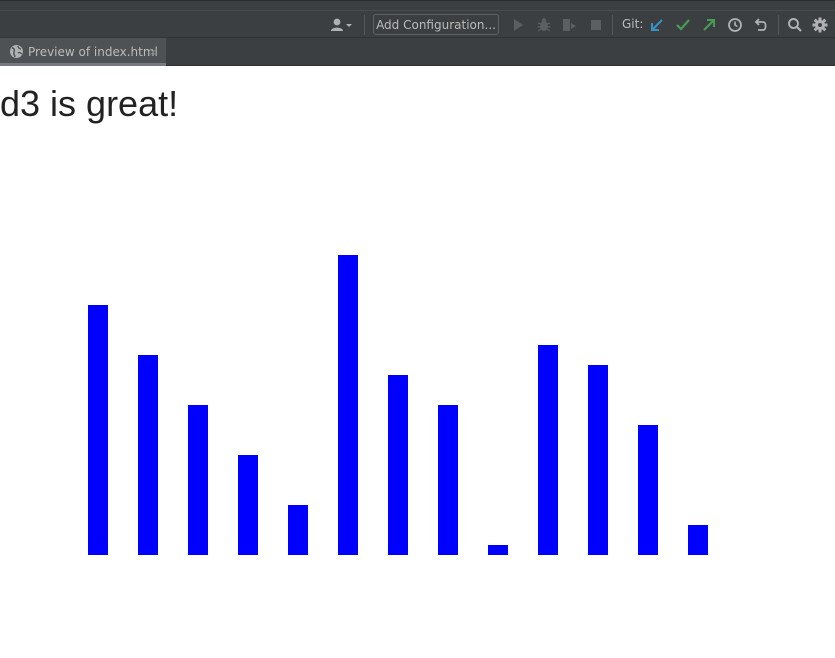 The width and height of the screenshot is (835, 658). Describe the element at coordinates (761, 25) in the screenshot. I see `rollback-icon` at that location.